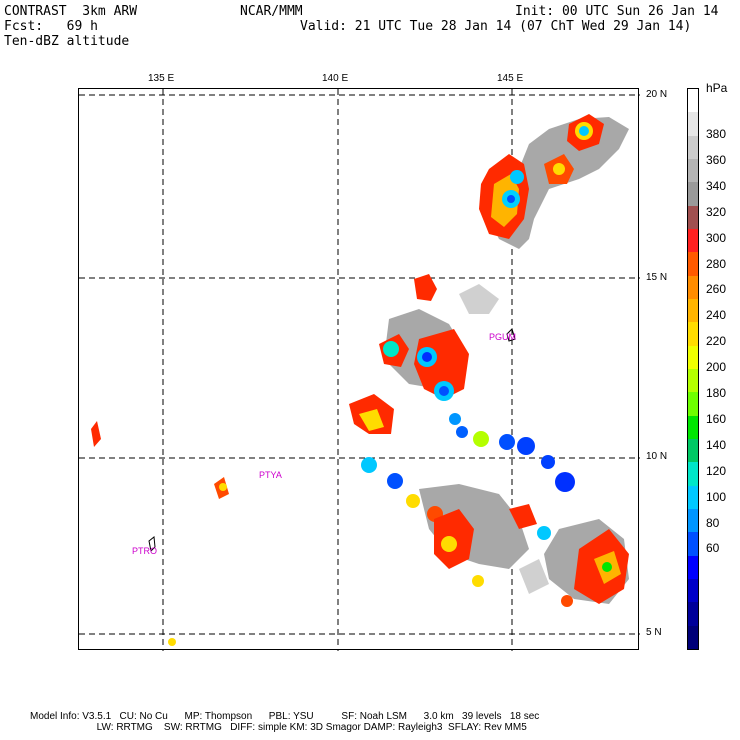 This screenshot has height=740, width=740. What do you see at coordinates (71, 11) in the screenshot?
I see `model-name: CONTRAST 3km ARW` at bounding box center [71, 11].